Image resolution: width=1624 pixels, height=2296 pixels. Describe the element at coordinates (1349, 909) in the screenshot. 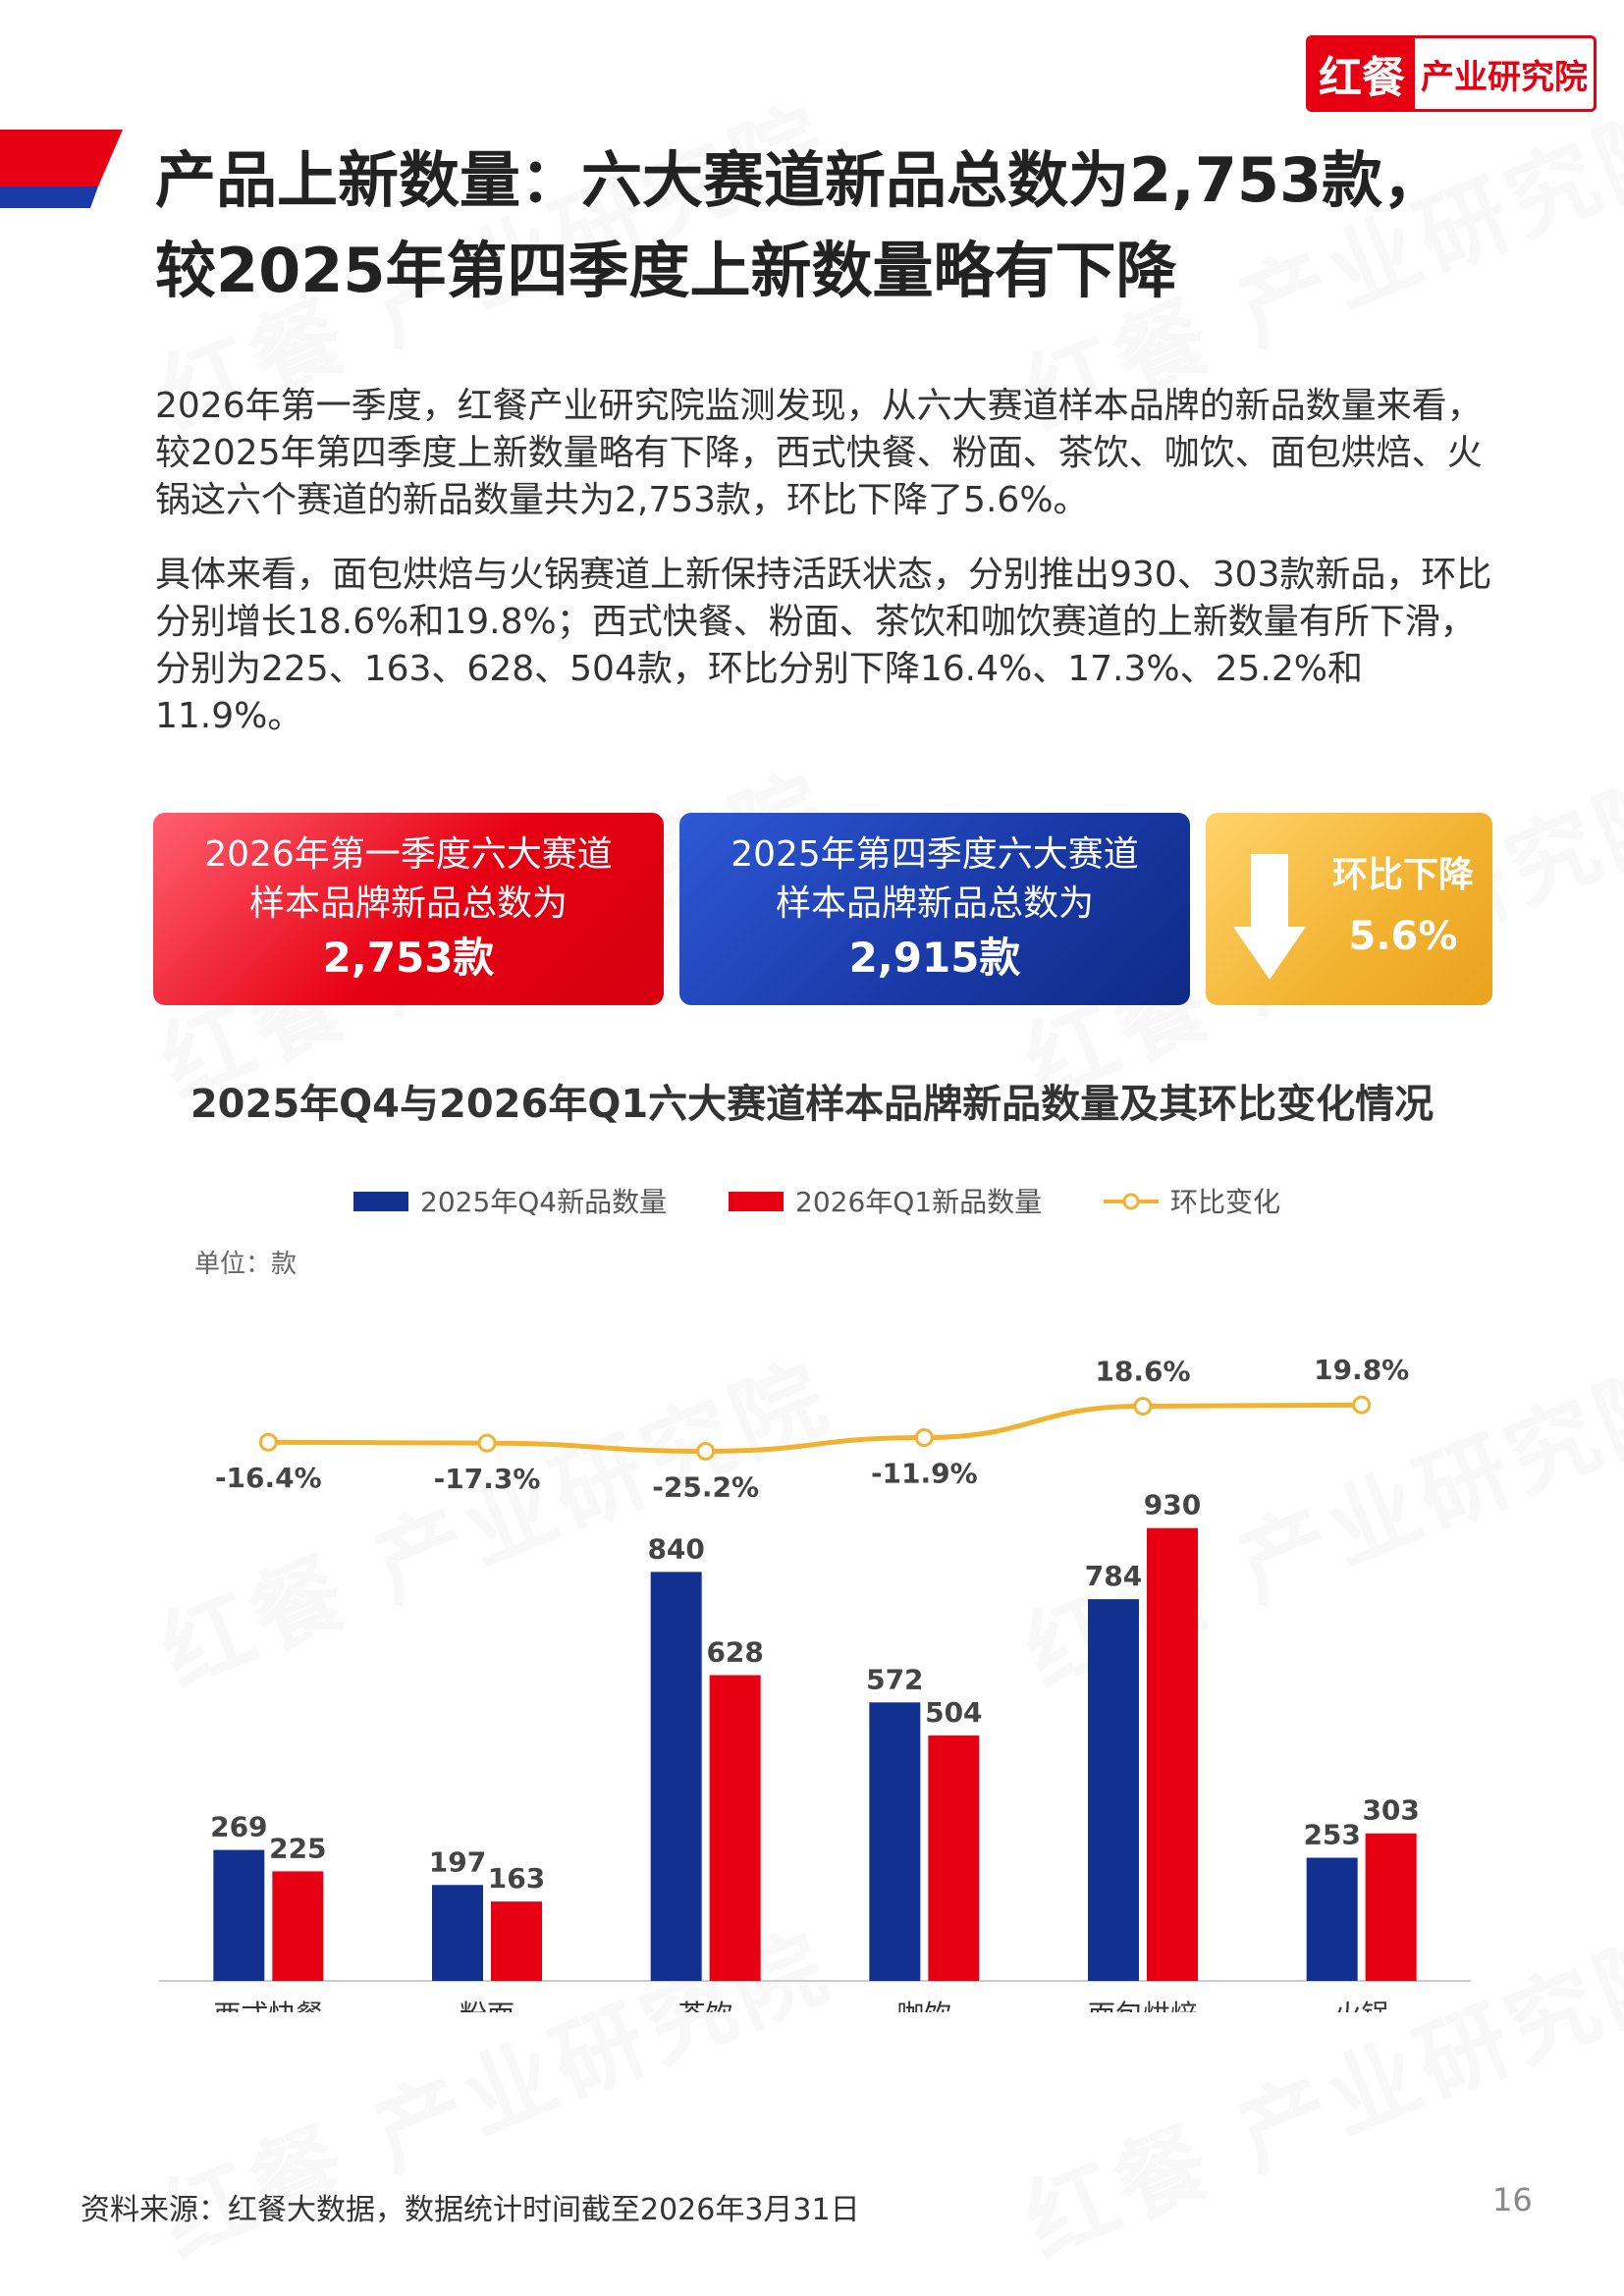

I see `change-card: 环比下降 5.6%` at that location.